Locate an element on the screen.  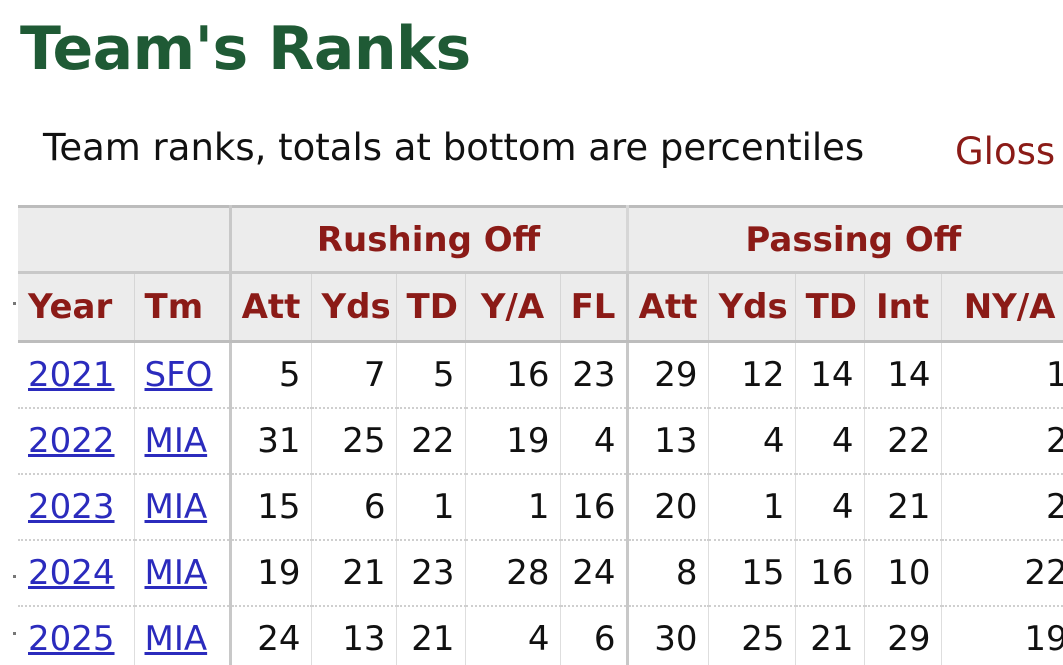
cell-rush-yds: 7 is located at coordinates (354, 375).